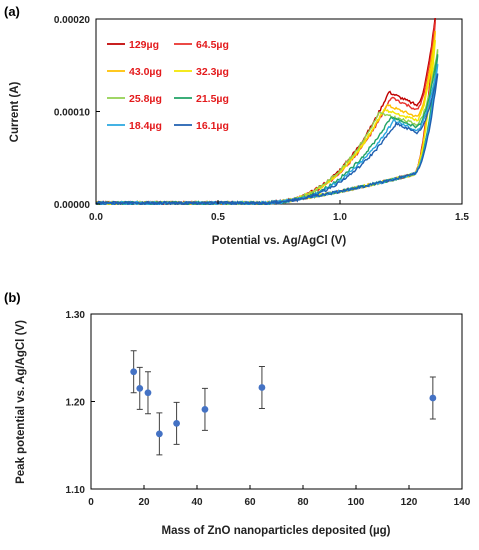  I want to click on plot-a-y-tick-label: 0.00010, so click(72, 113).